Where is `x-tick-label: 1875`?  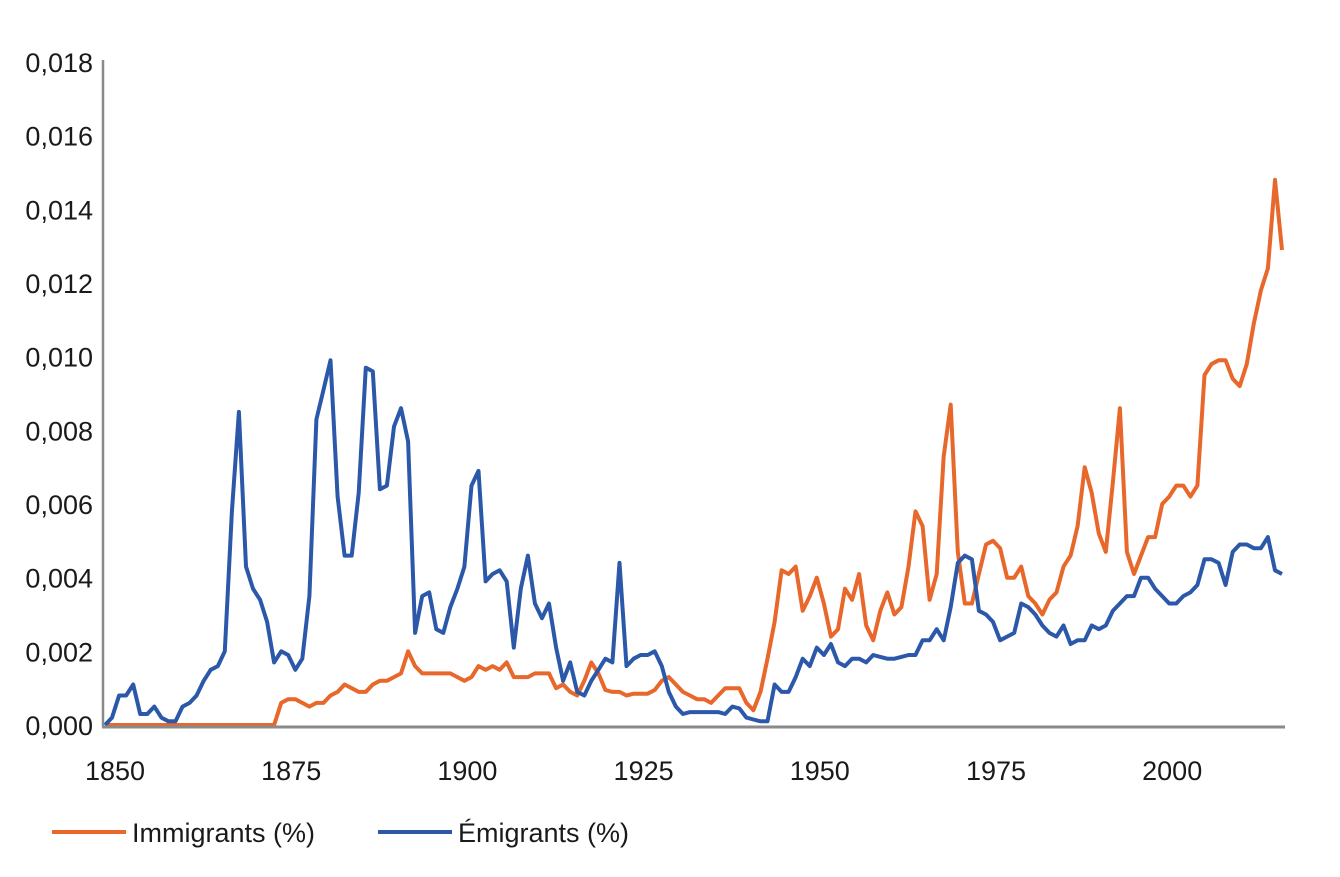 x-tick-label: 1875 is located at coordinates (291, 771).